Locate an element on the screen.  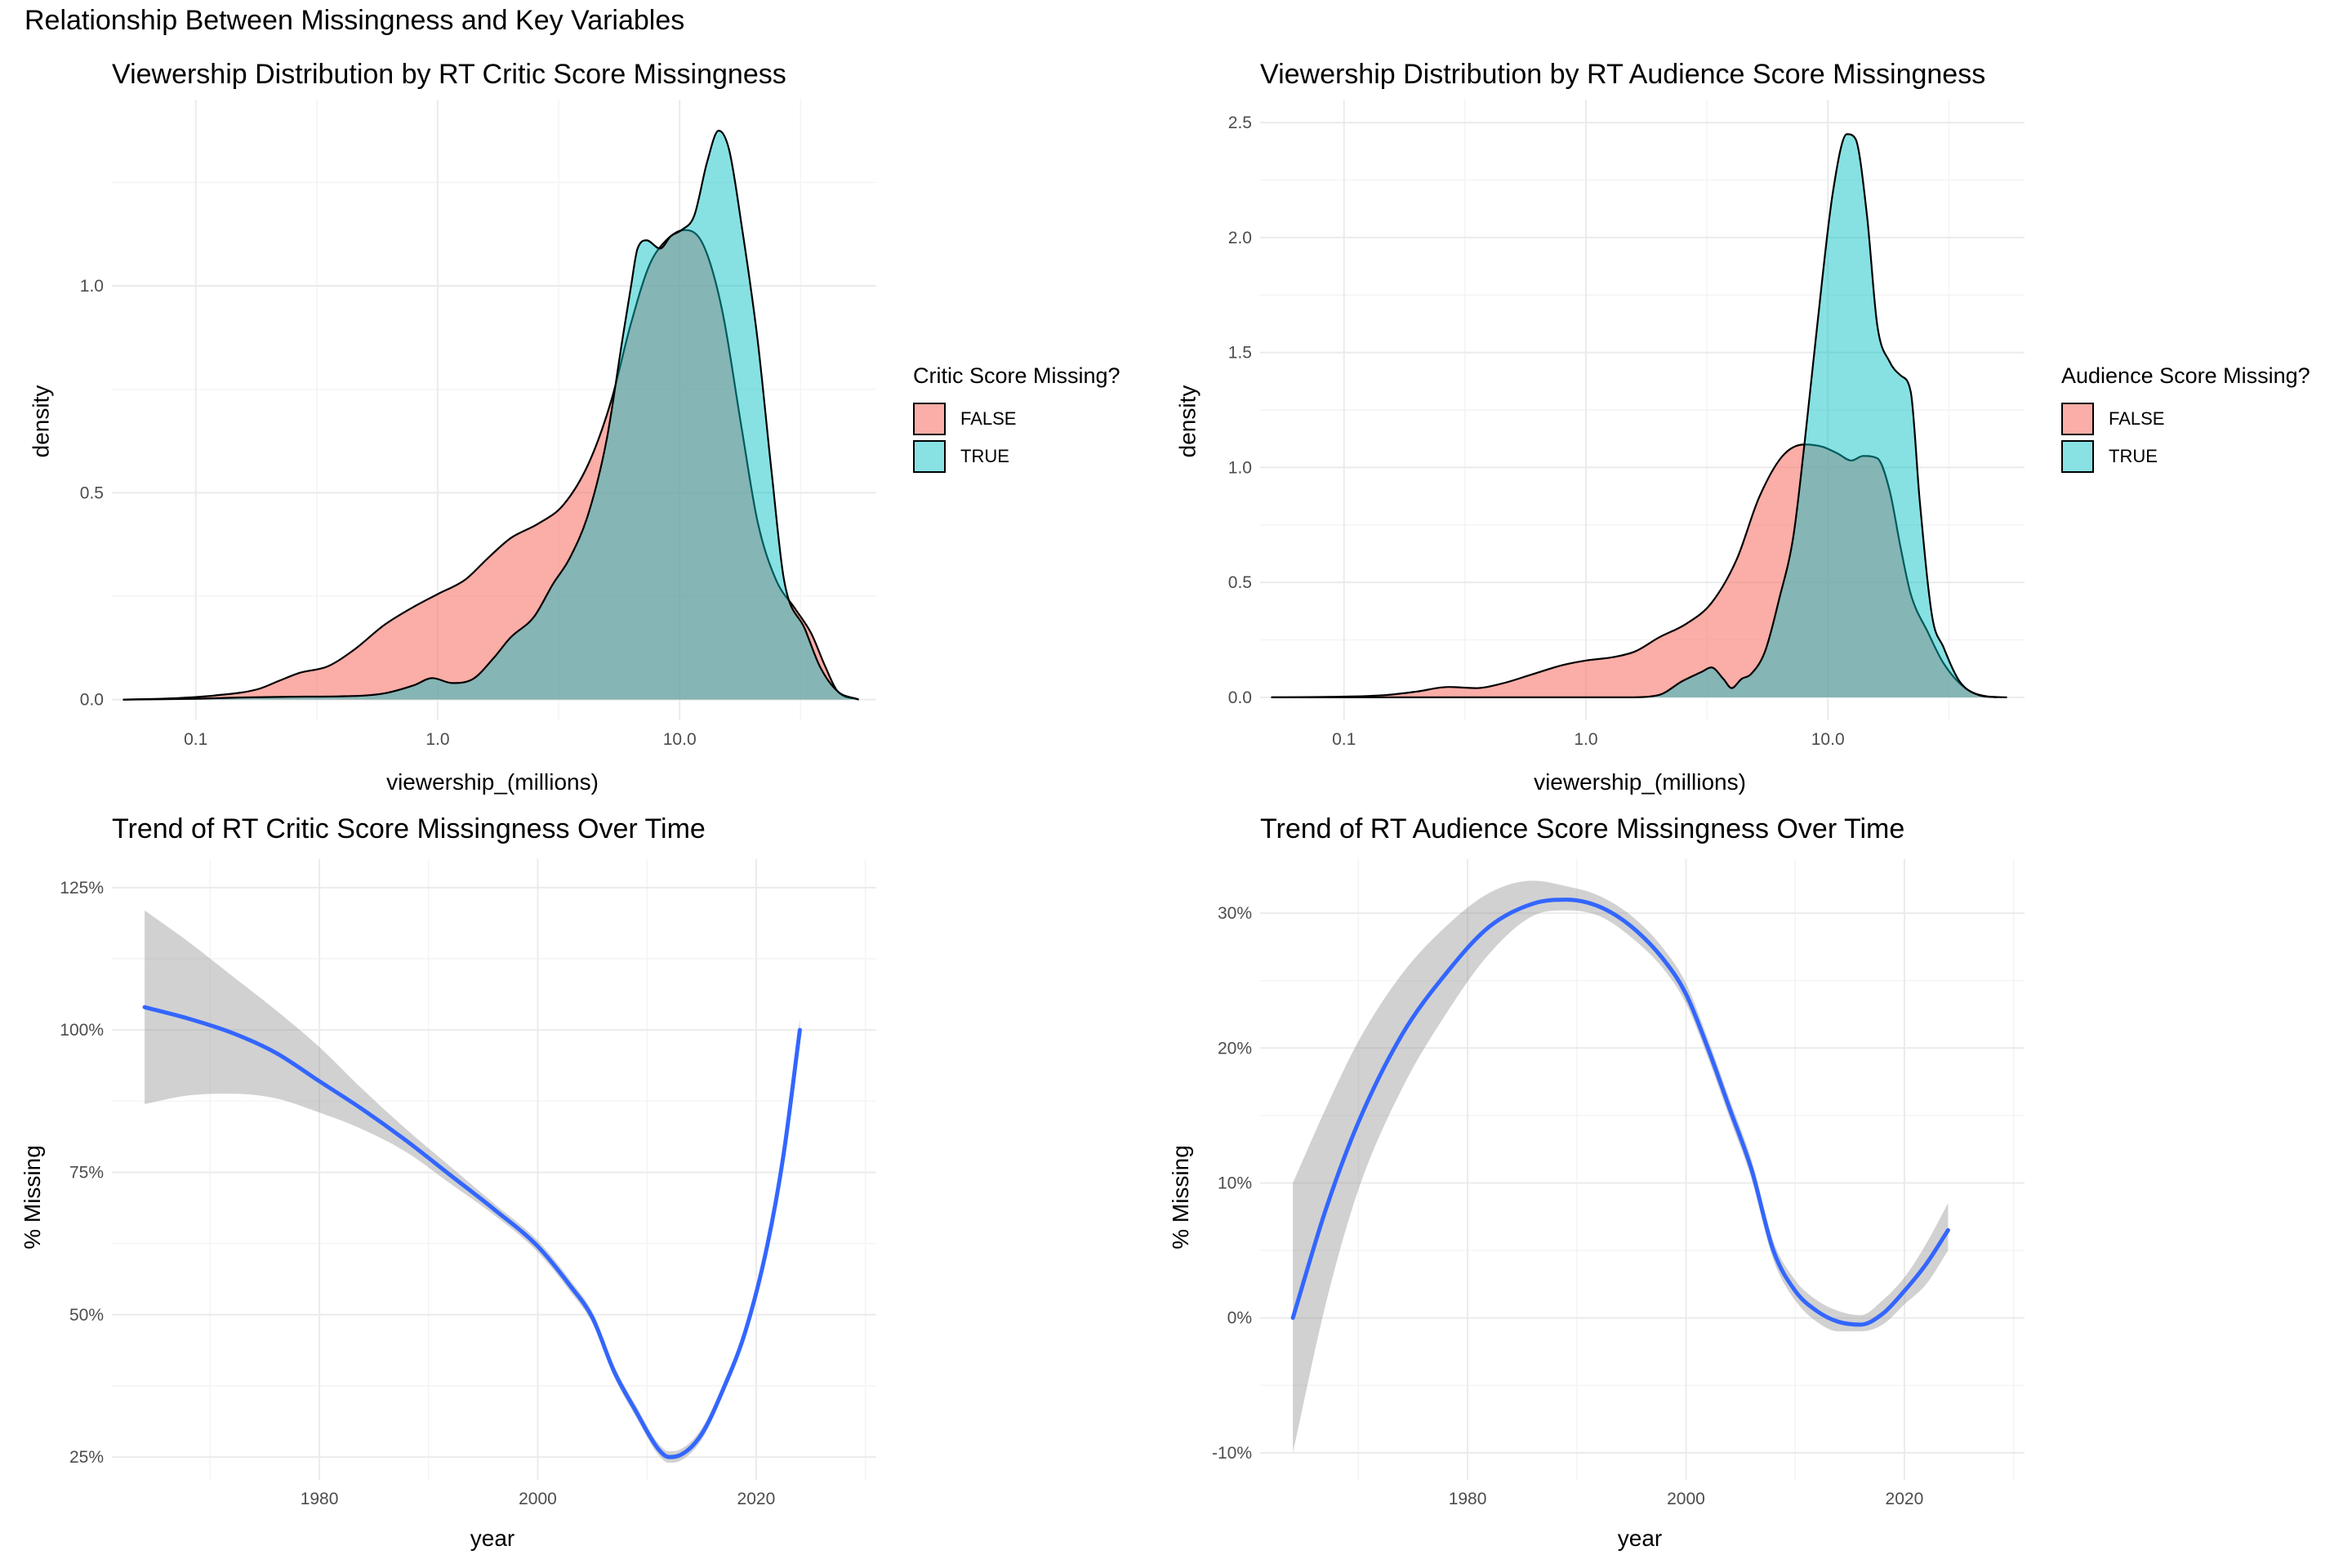
legend: Audience Score Missing? FALSE TRUE is located at coordinates (2185, 419).